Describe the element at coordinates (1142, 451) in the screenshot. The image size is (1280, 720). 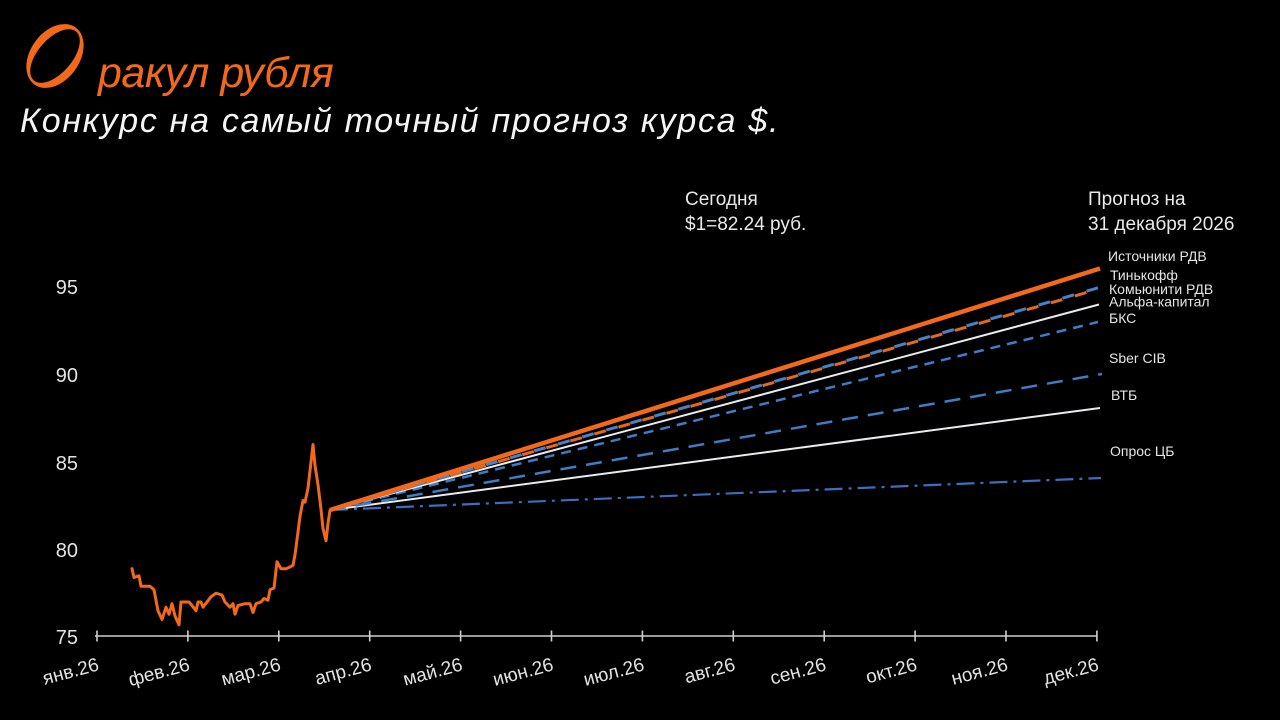
I see `svg-text: Опрос ЦБ` at that location.